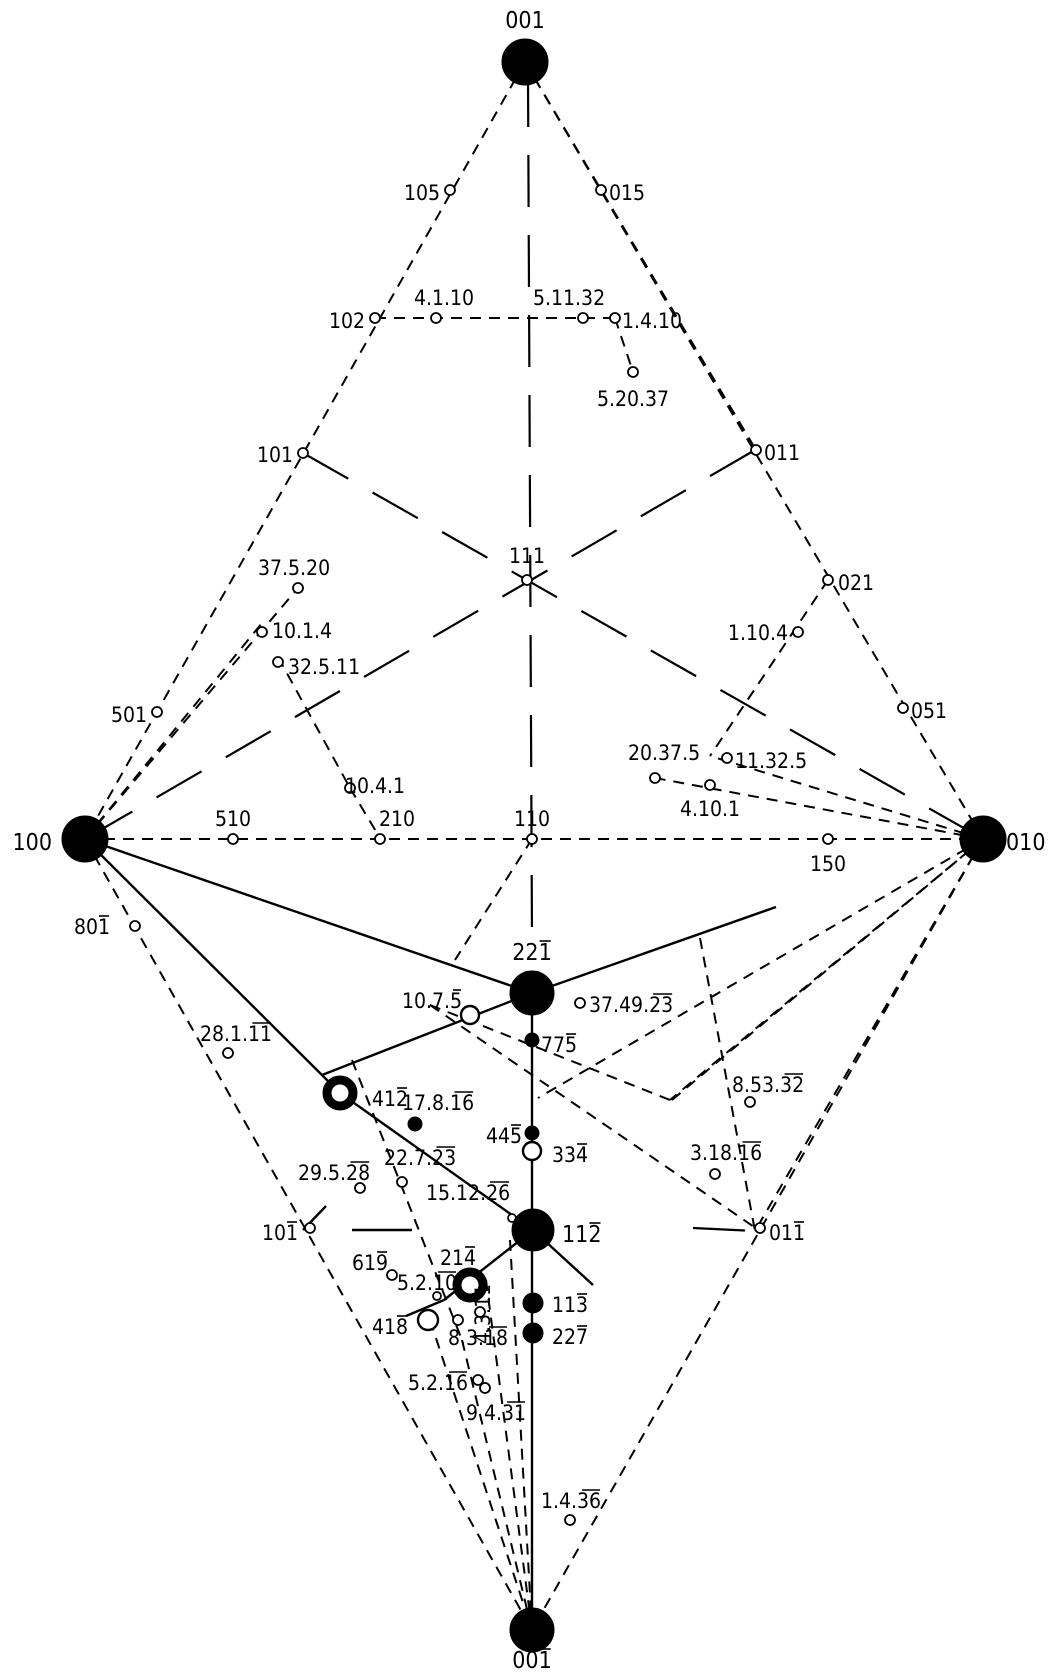 Image resolution: width=1051 pixels, height=1672 pixels. What do you see at coordinates (228, 1053) in the screenshot?
I see `pole-marker-p2811` at bounding box center [228, 1053].